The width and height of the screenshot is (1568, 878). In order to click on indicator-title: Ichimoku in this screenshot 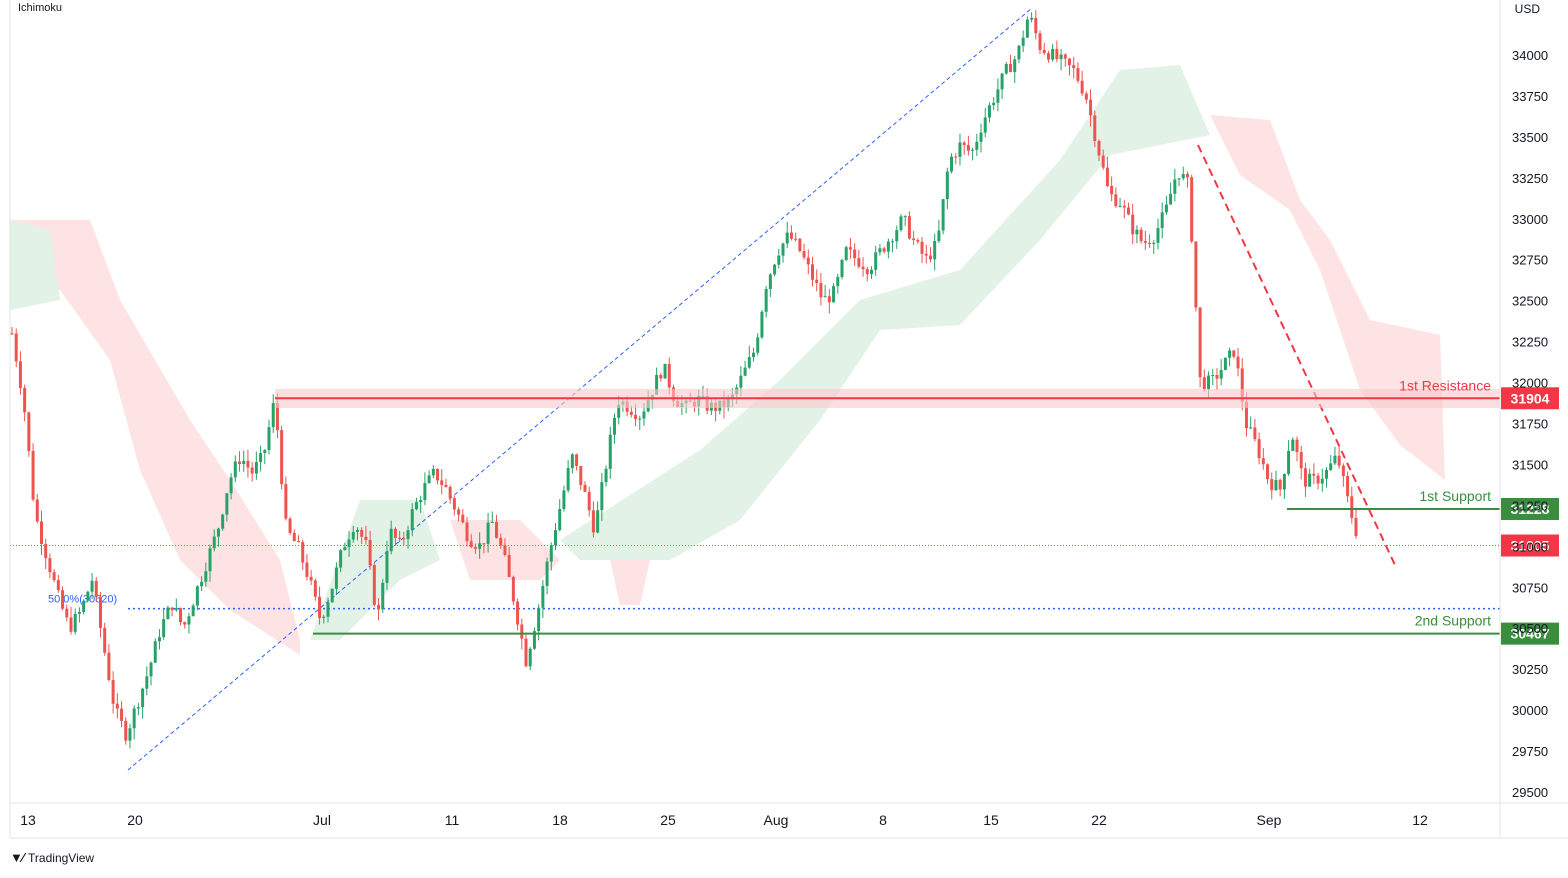, I will do `click(40, 8)`.